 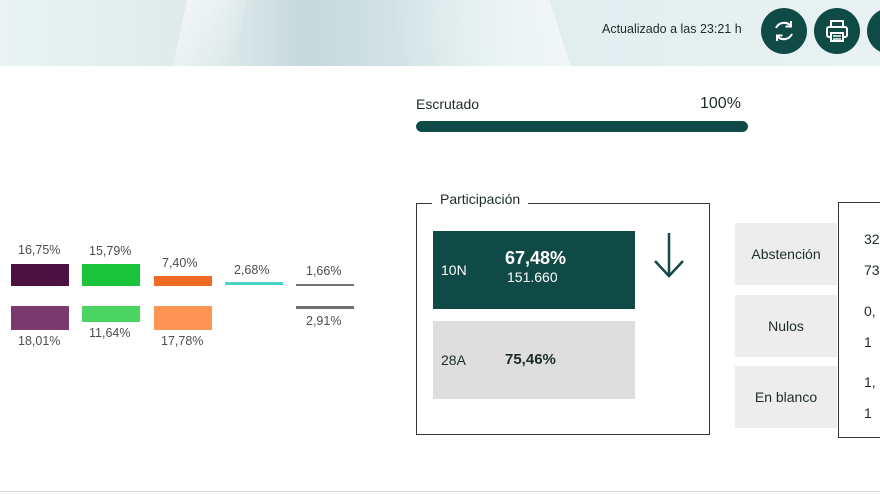 I want to click on party-pct-previous: 11,64%, so click(x=110, y=333).